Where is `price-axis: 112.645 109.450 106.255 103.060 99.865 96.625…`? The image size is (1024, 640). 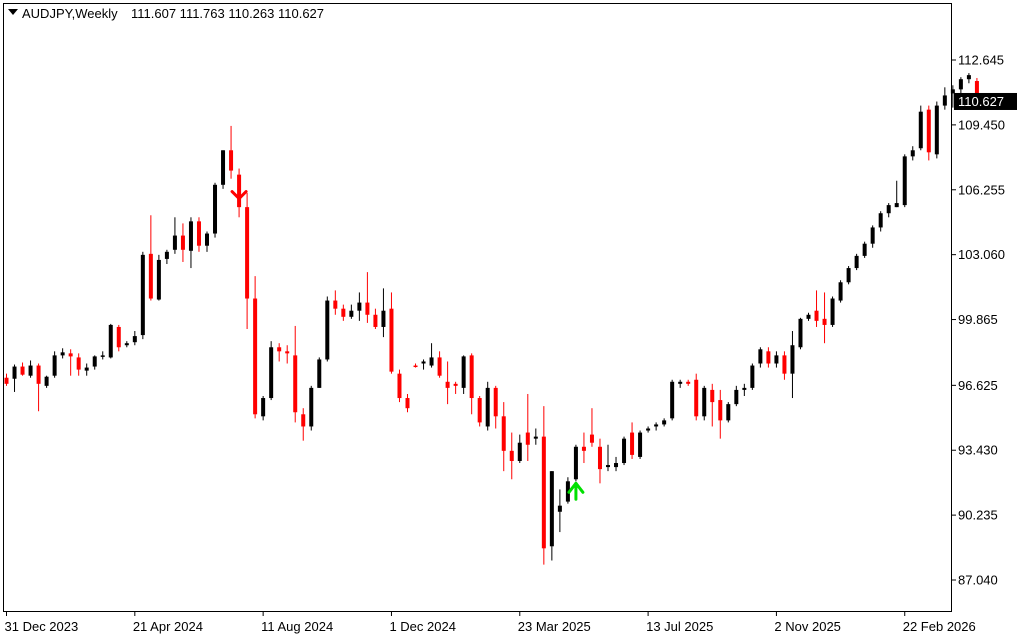 price-axis: 112.645 109.450 106.255 103.060 99.865 96.625… is located at coordinates (984, 320).